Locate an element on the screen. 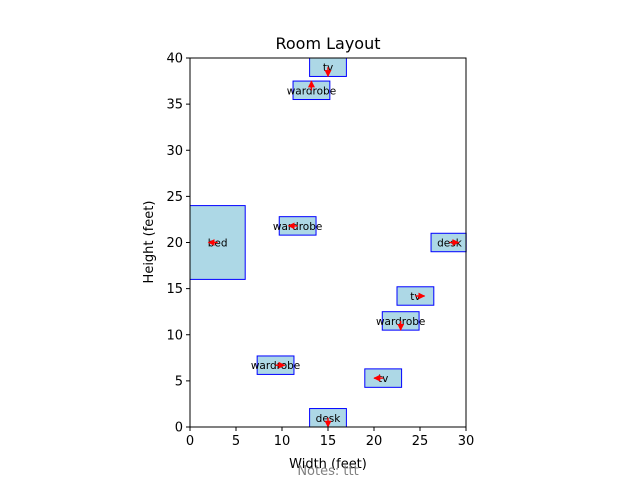 The height and width of the screenshot is (480, 640). y-tick-label: 10 is located at coordinates (174, 335).